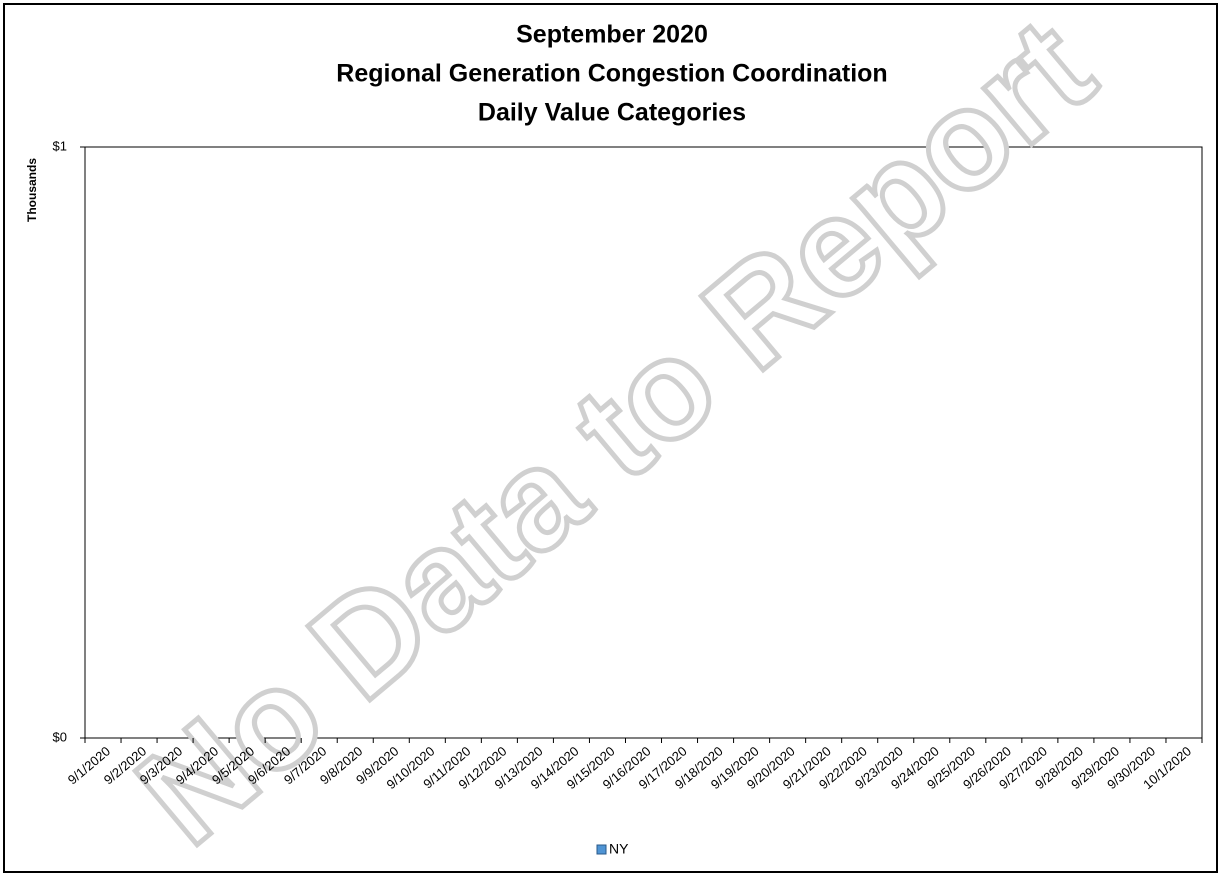 This screenshot has width=1222, height=877. Describe the element at coordinates (612, 113) in the screenshot. I see `chart-title: Daily Value Categories` at that location.